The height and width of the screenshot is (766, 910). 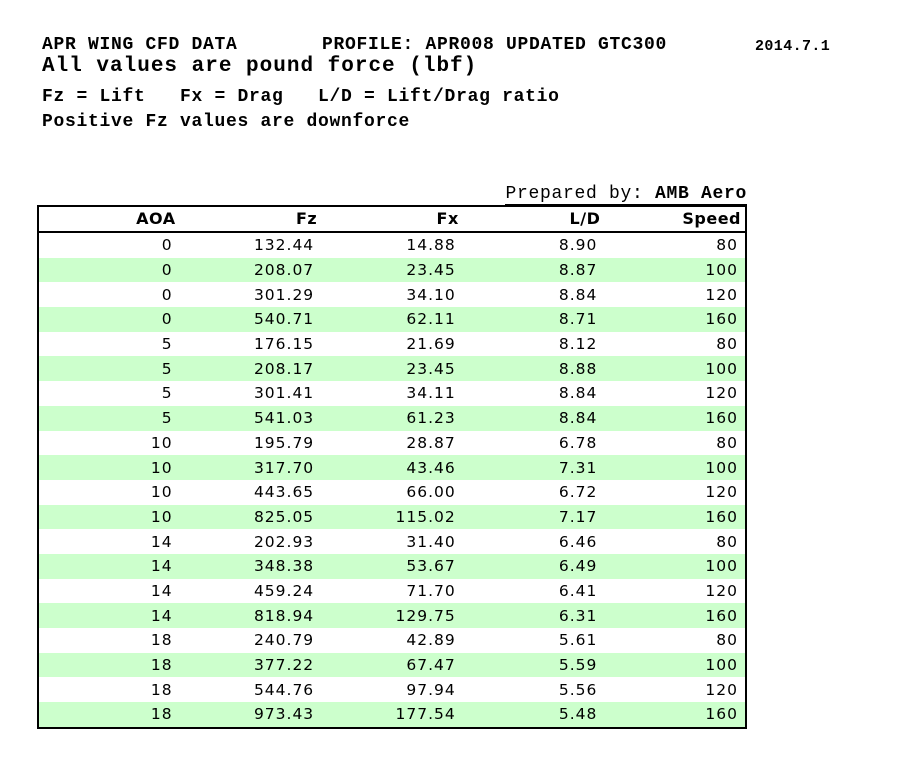 What do you see at coordinates (431, 590) in the screenshot?
I see `cell-fx: 71.70` at bounding box center [431, 590].